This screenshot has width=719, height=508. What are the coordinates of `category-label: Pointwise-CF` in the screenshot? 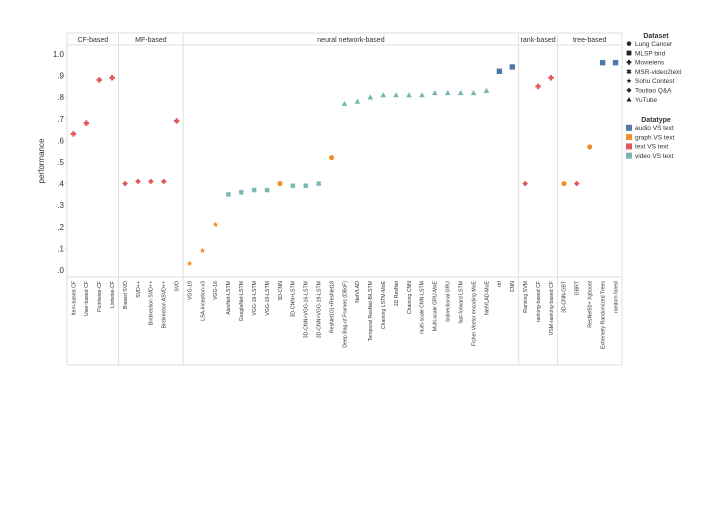 It's located at (100, 296).